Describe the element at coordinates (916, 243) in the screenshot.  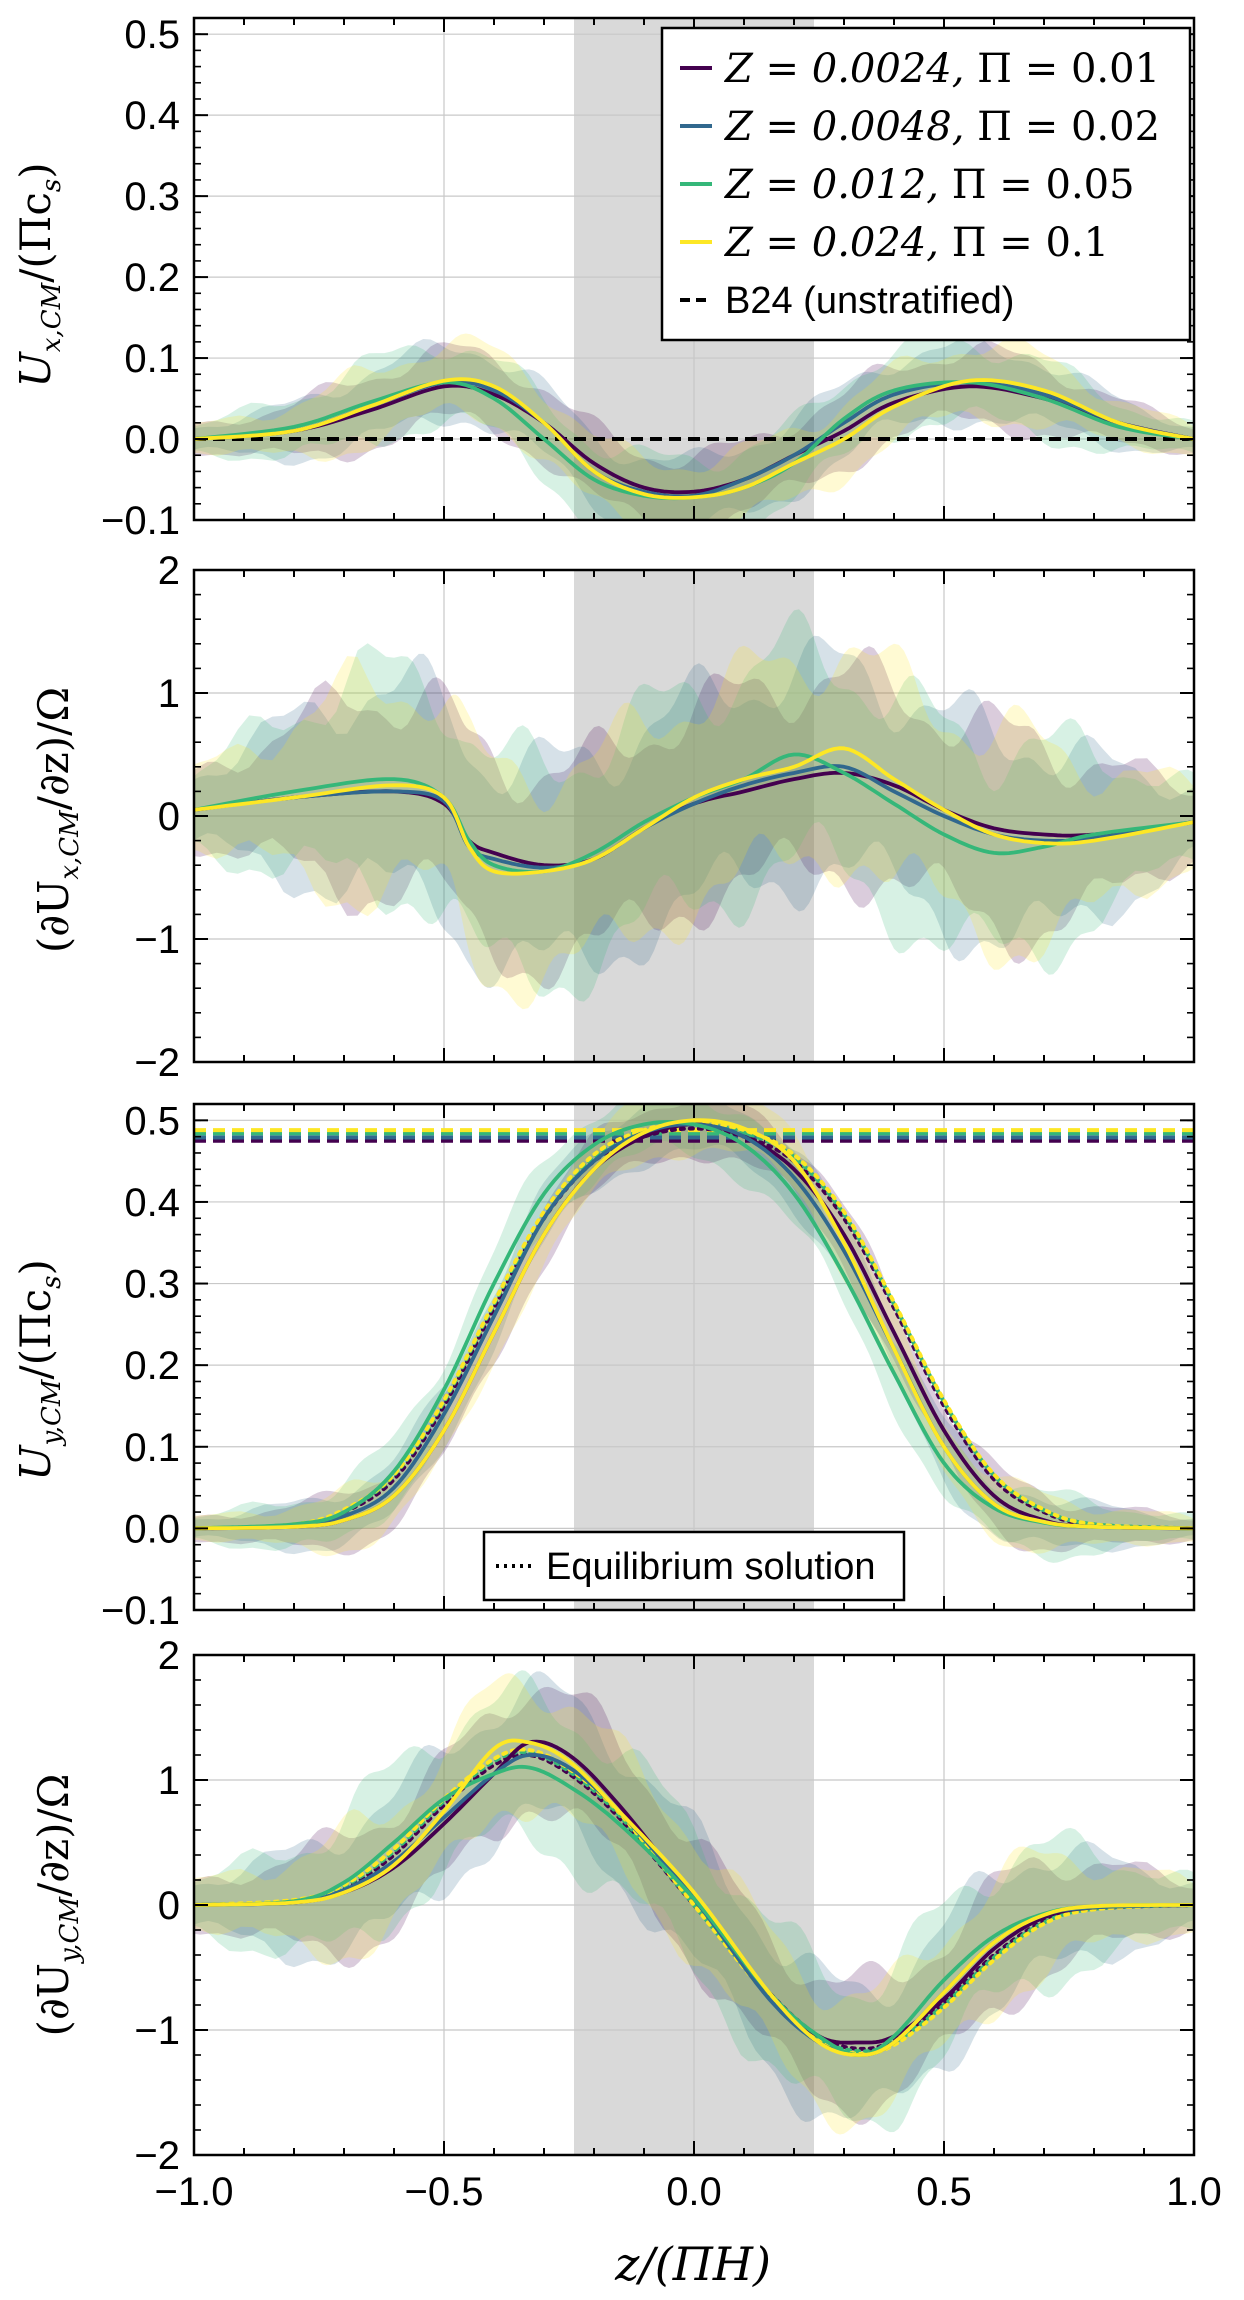
I see `legend-label-4: Z = 0.024, Π = 0.1` at that location.